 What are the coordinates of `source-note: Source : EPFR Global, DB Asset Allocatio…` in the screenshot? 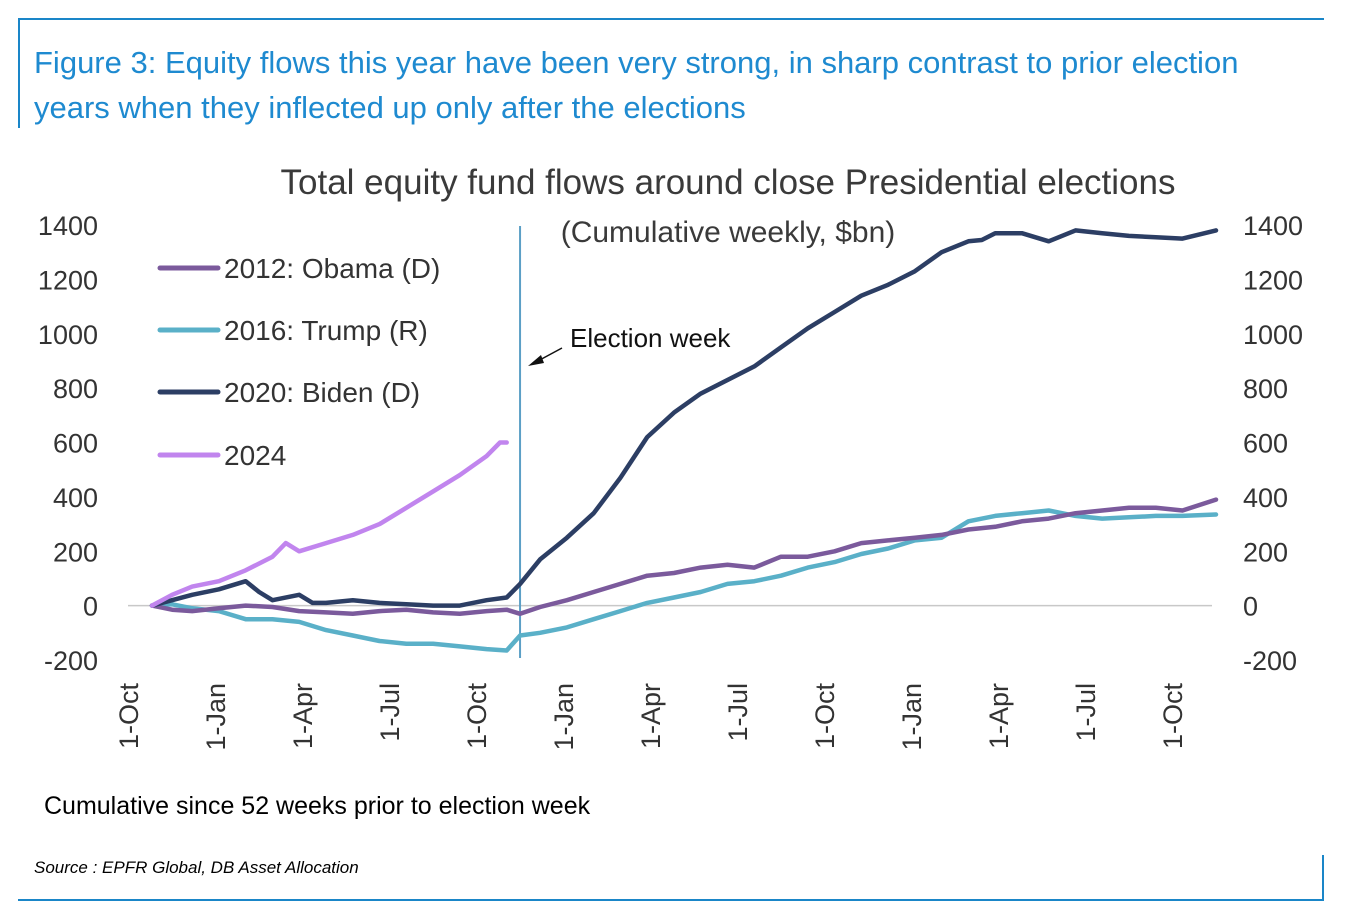 It's located at (196, 867).